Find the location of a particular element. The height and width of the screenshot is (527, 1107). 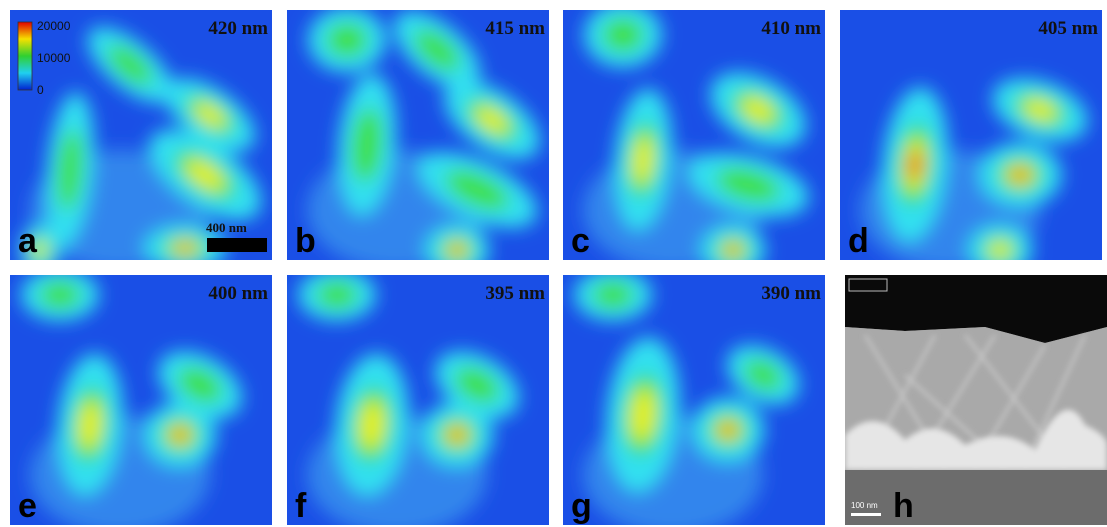

panel: 410 nm c is located at coordinates (694, 135).